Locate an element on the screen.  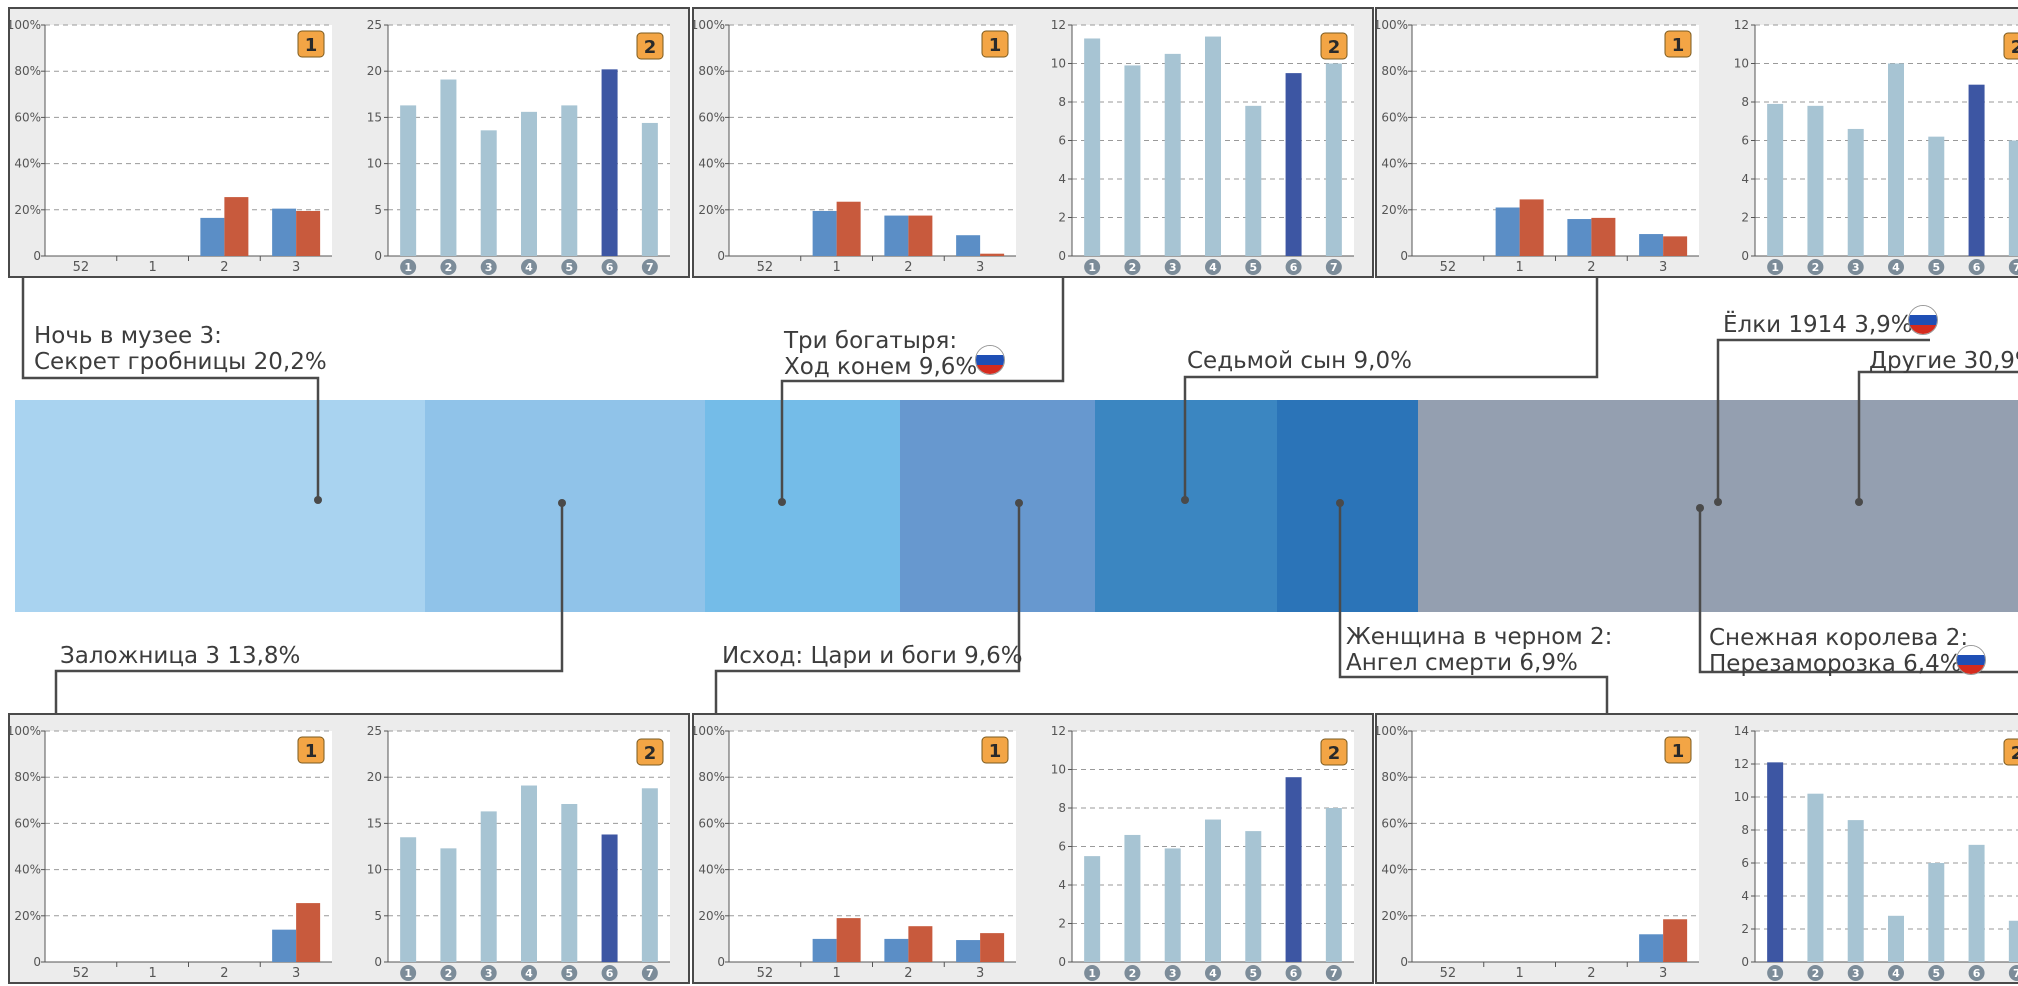
label-line: Ход конем 9,6% is located at coordinates (881, 367).